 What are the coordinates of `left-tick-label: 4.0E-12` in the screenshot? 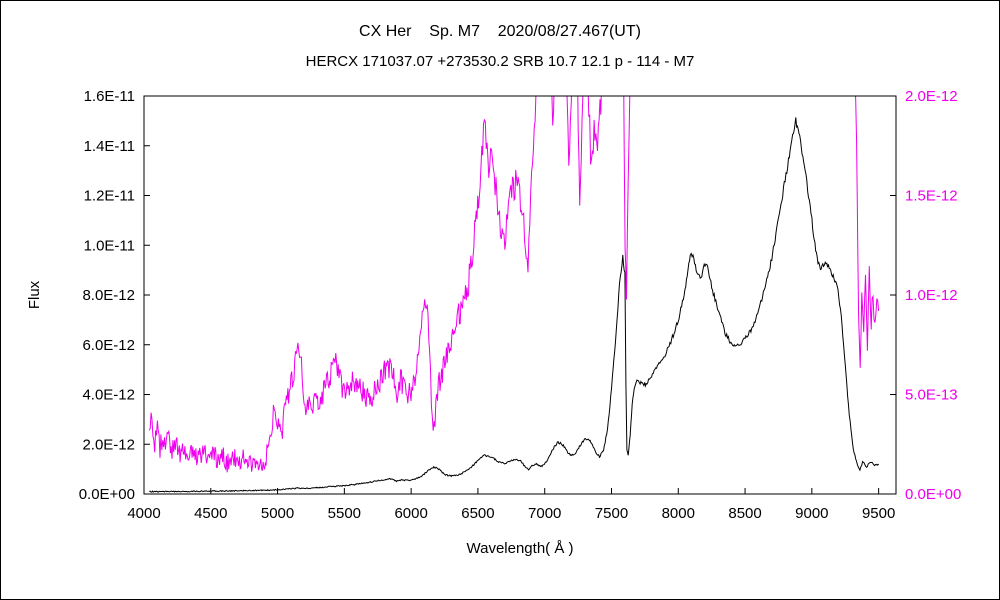 It's located at (108, 395).